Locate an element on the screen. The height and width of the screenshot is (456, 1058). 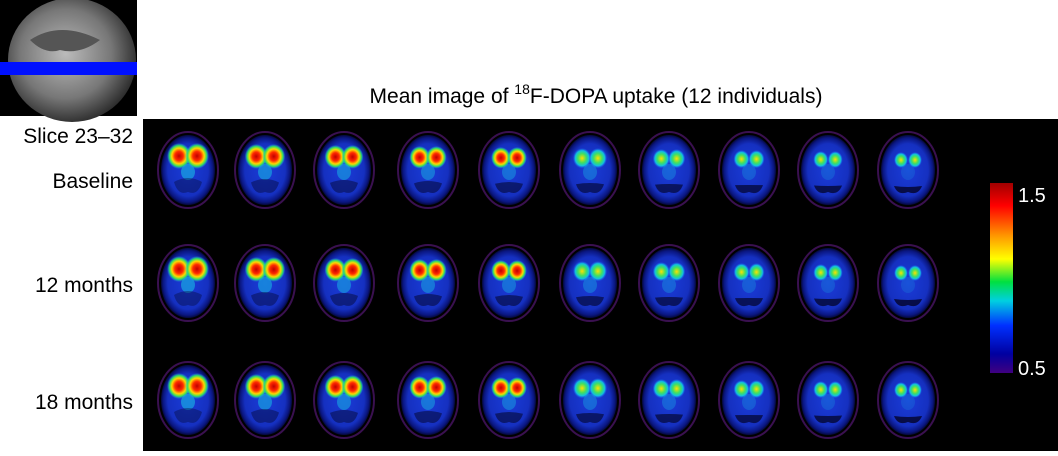
mri-thumbnail is located at coordinates (68, 61).